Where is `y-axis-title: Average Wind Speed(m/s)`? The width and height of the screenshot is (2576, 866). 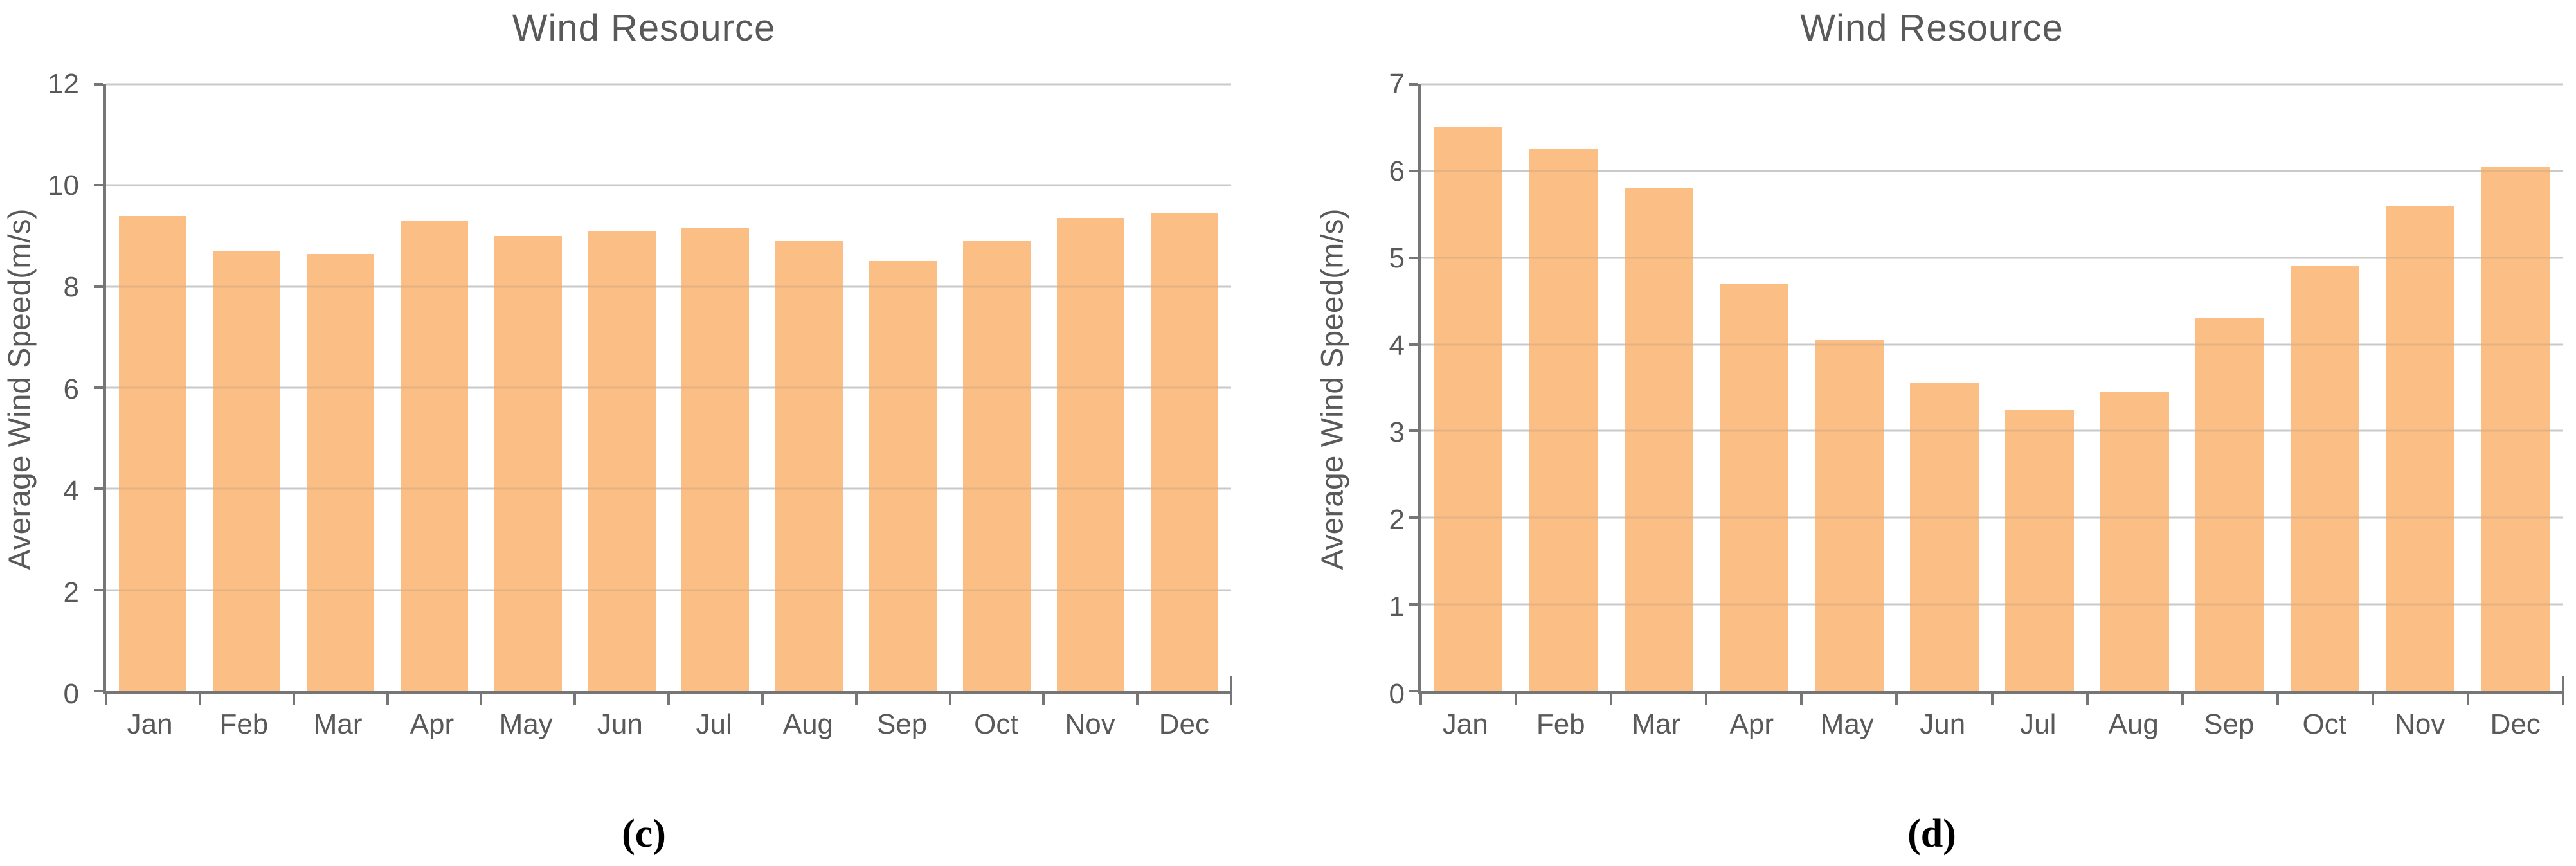 y-axis-title: Average Wind Speed(m/s) is located at coordinates (1332, 389).